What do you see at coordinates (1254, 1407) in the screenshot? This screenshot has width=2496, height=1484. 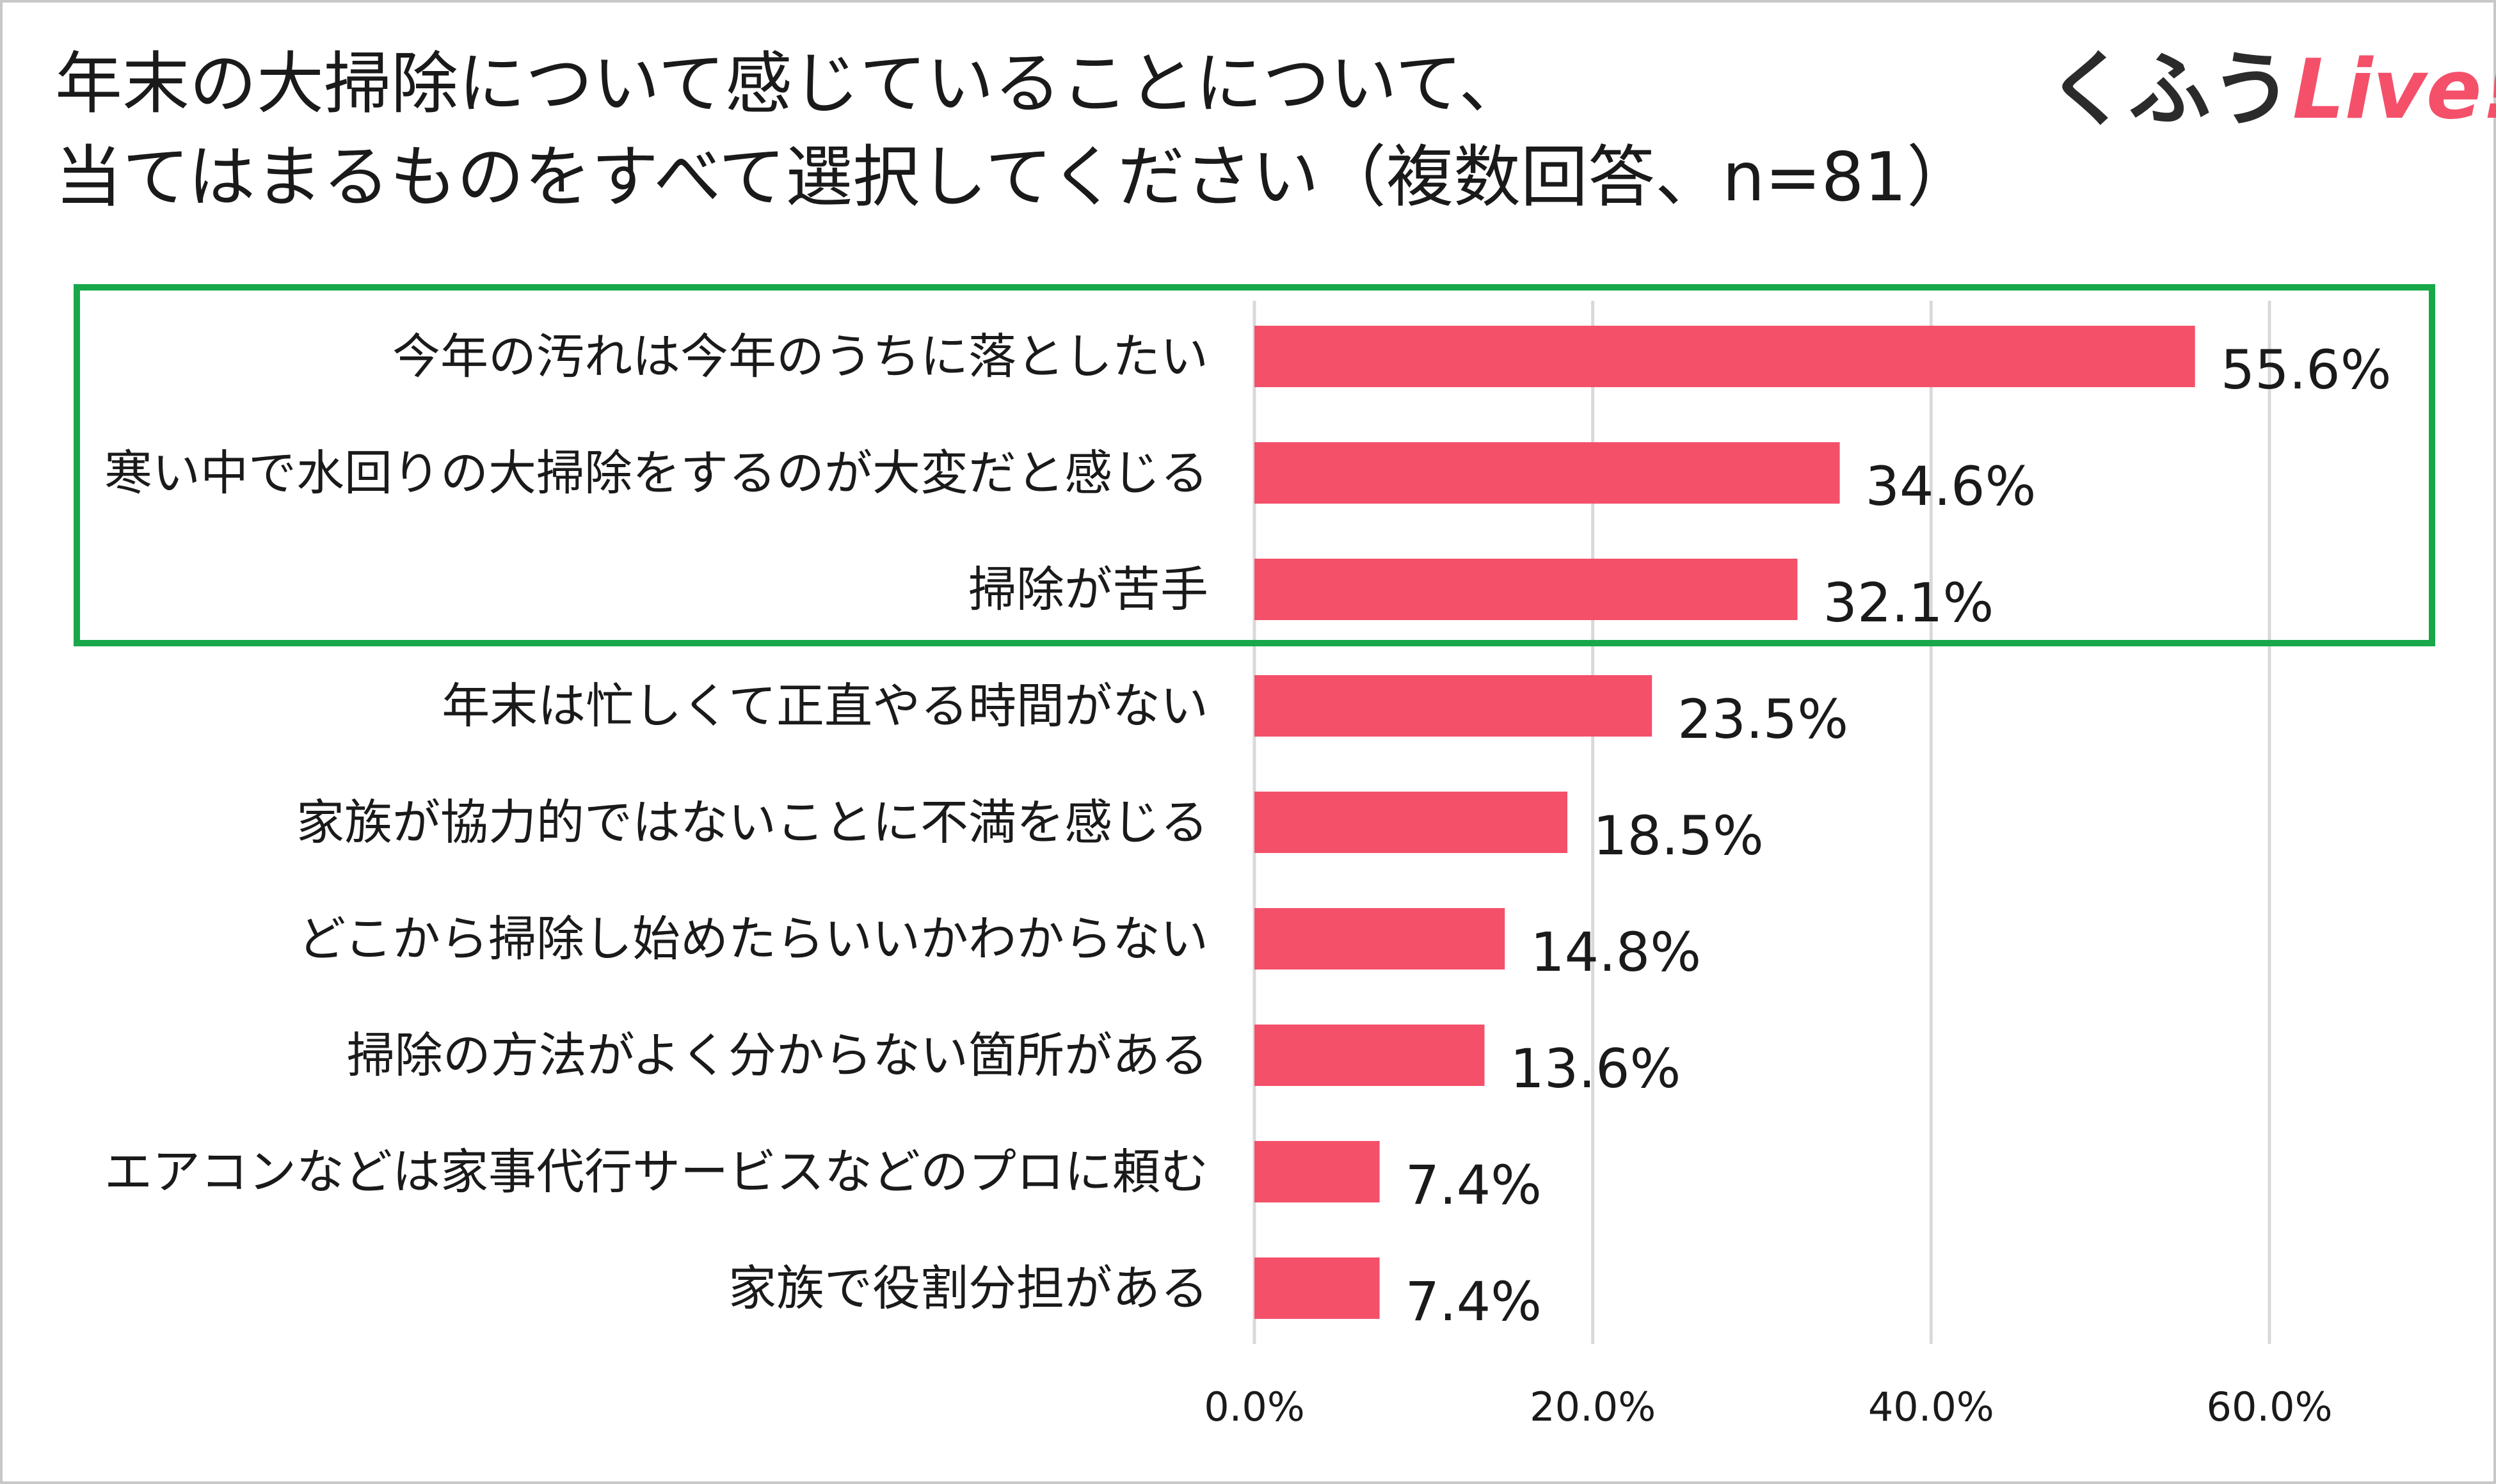 I see `x-tick-label: 0.0%` at bounding box center [1254, 1407].